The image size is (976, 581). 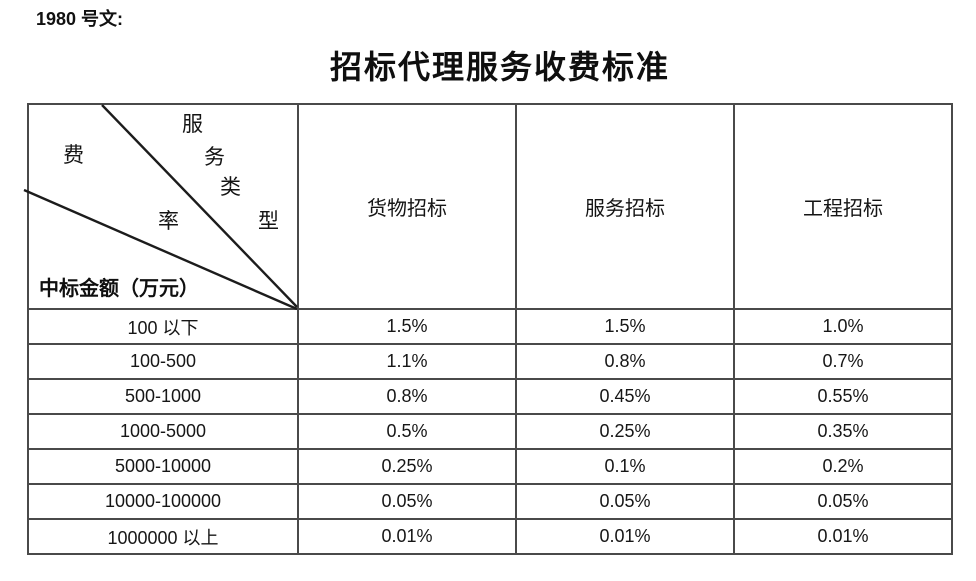 I want to click on service-type-label-char-1: 务, so click(x=214, y=157).